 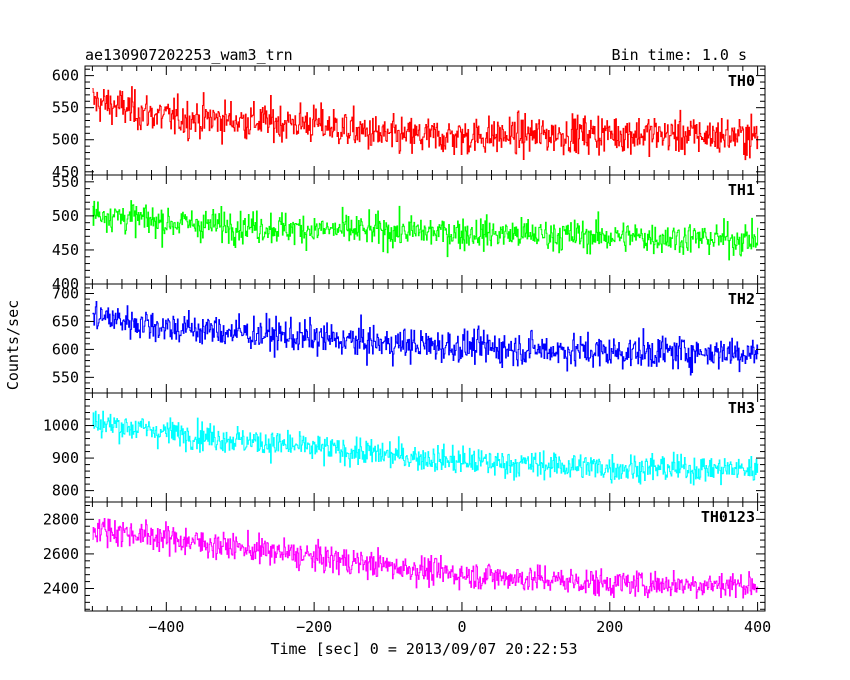 What do you see at coordinates (65, 294) in the screenshot?
I see `y-tick-label: 700` at bounding box center [65, 294].